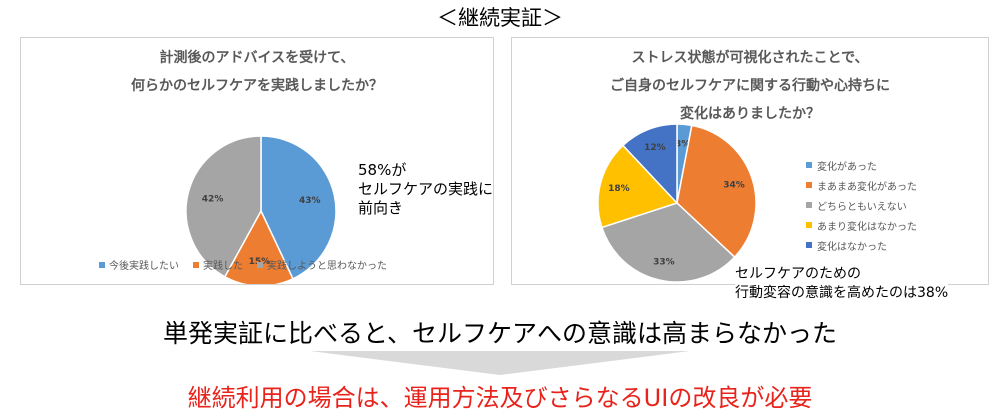 This screenshot has height=419, width=1000. I want to click on legend-label: 変化があった, so click(847, 167).